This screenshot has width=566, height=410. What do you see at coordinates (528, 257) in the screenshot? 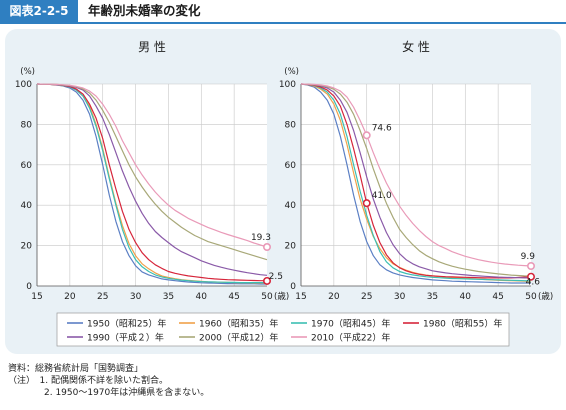
I see `female-annotation-label-2: 9.9` at bounding box center [528, 257].